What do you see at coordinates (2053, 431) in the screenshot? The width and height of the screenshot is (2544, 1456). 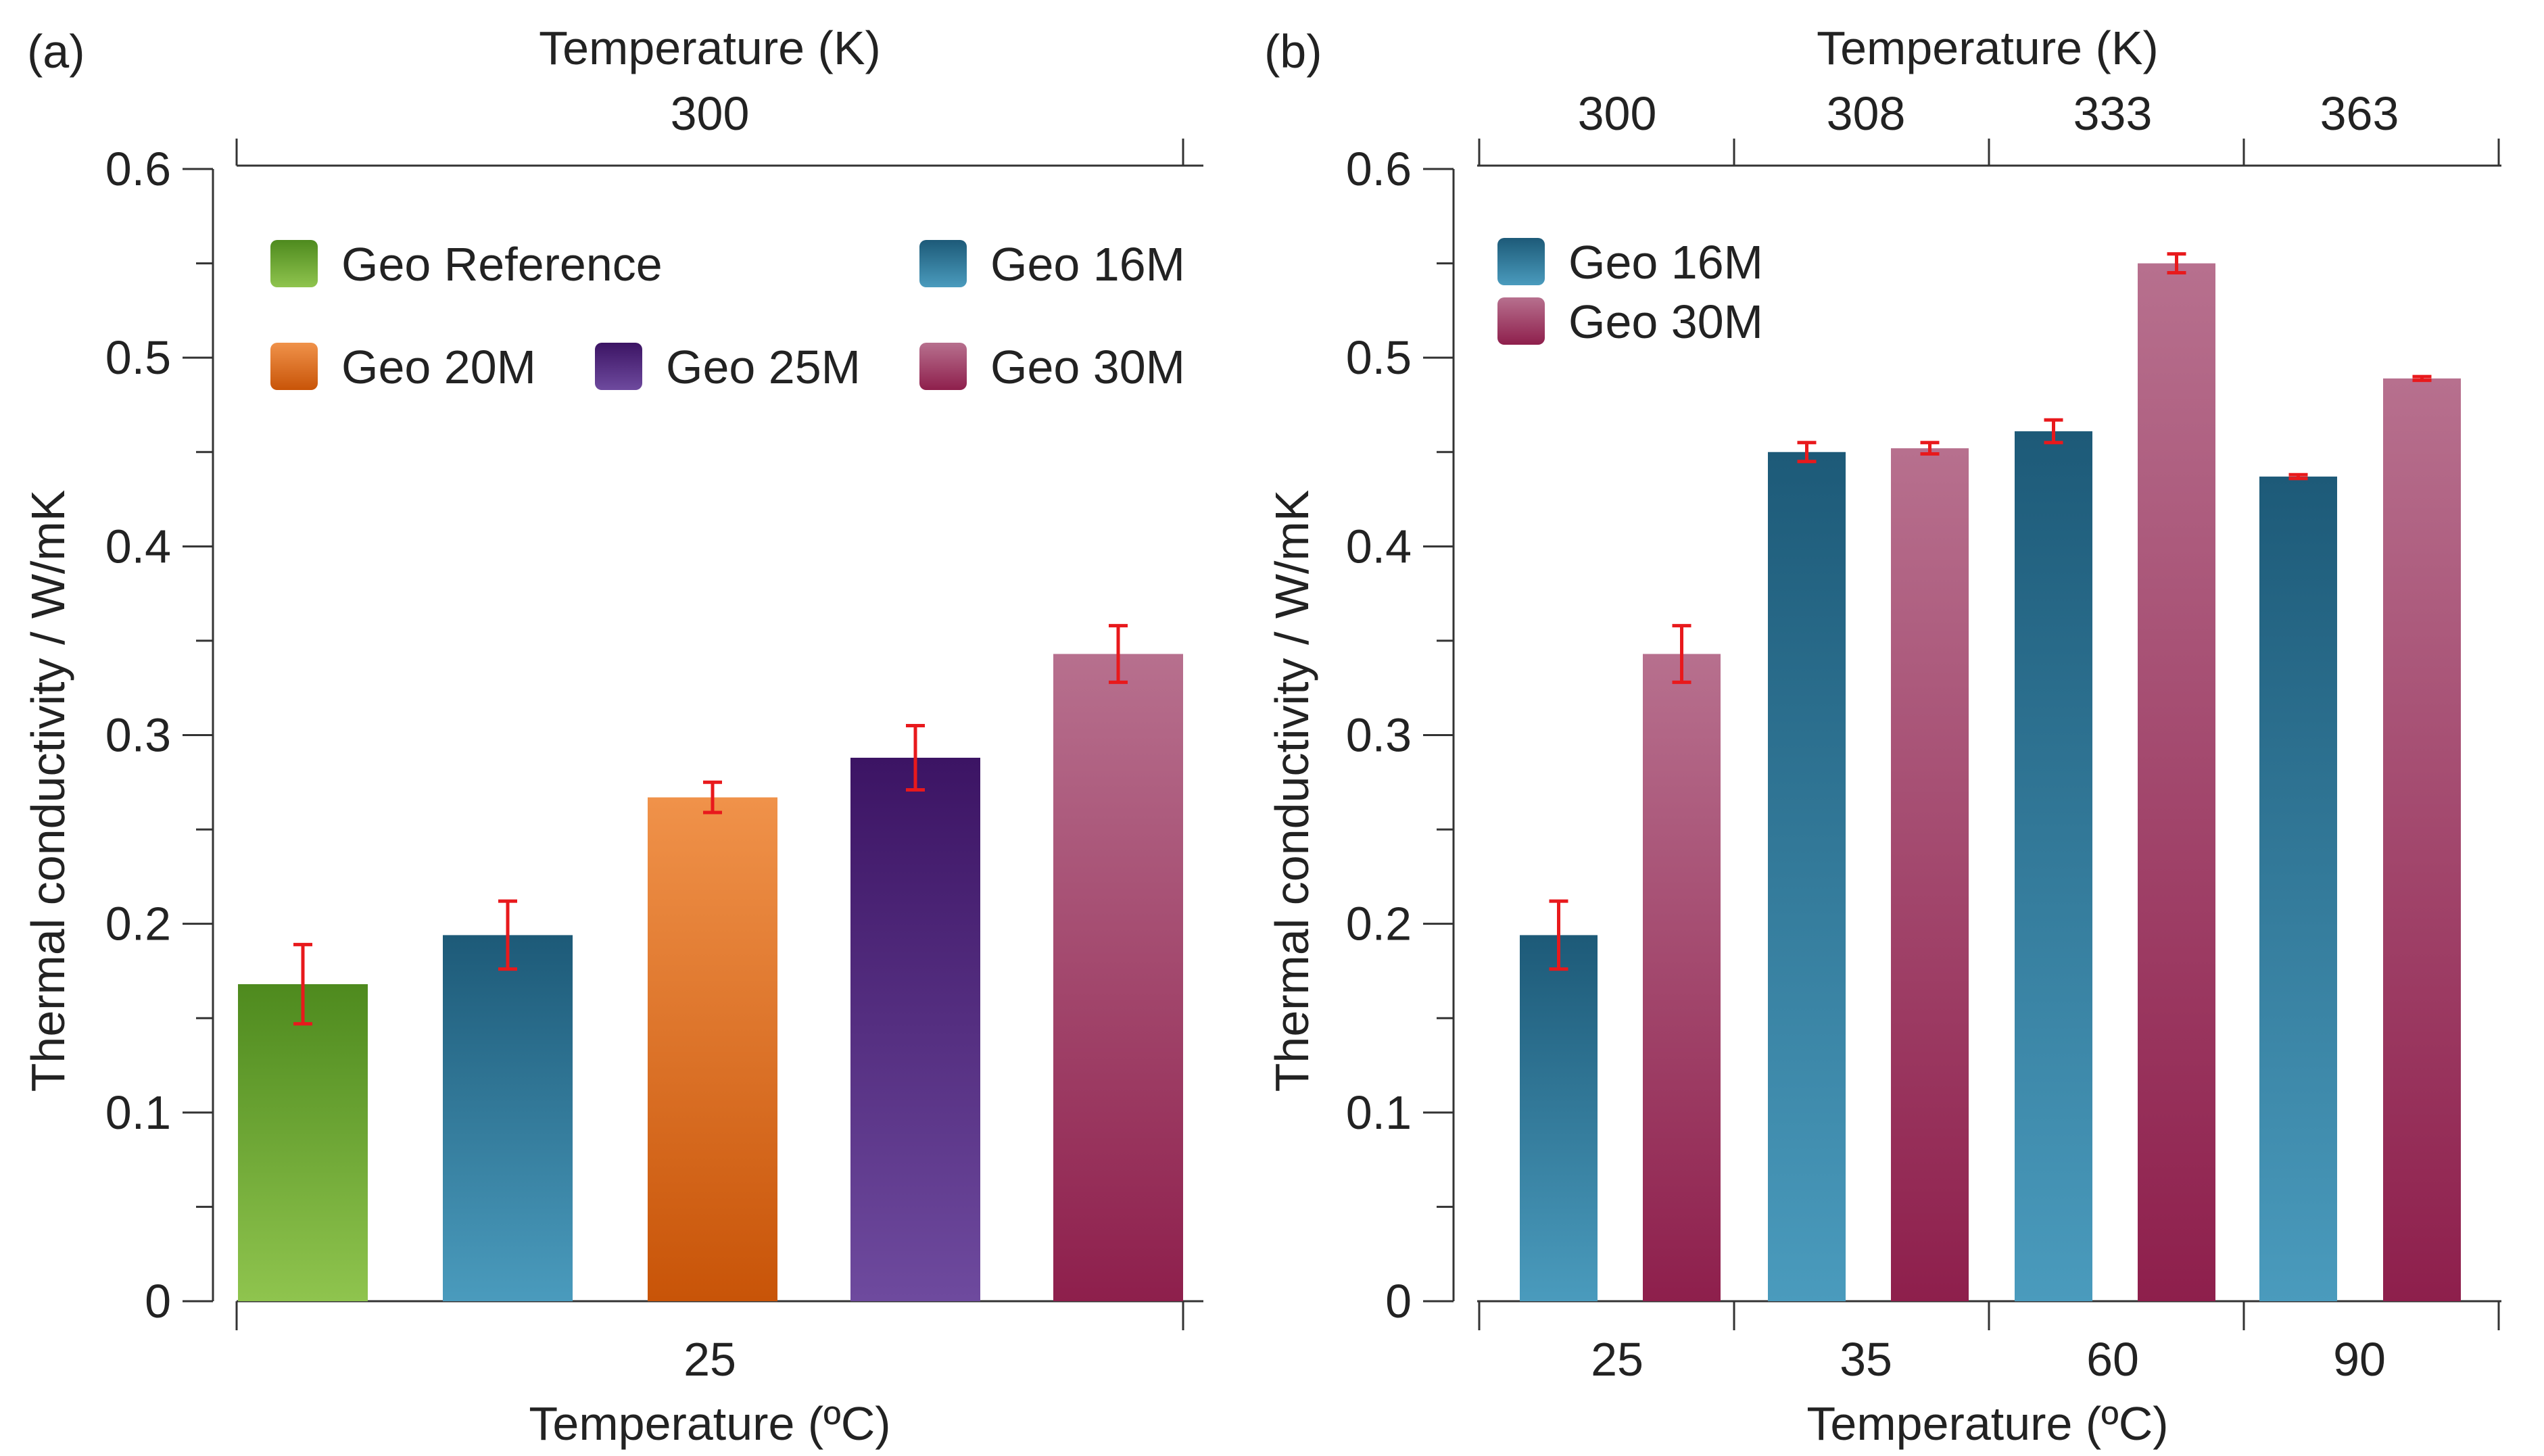 I see `panel-b-errorbar-geo-16m-60c` at bounding box center [2053, 431].